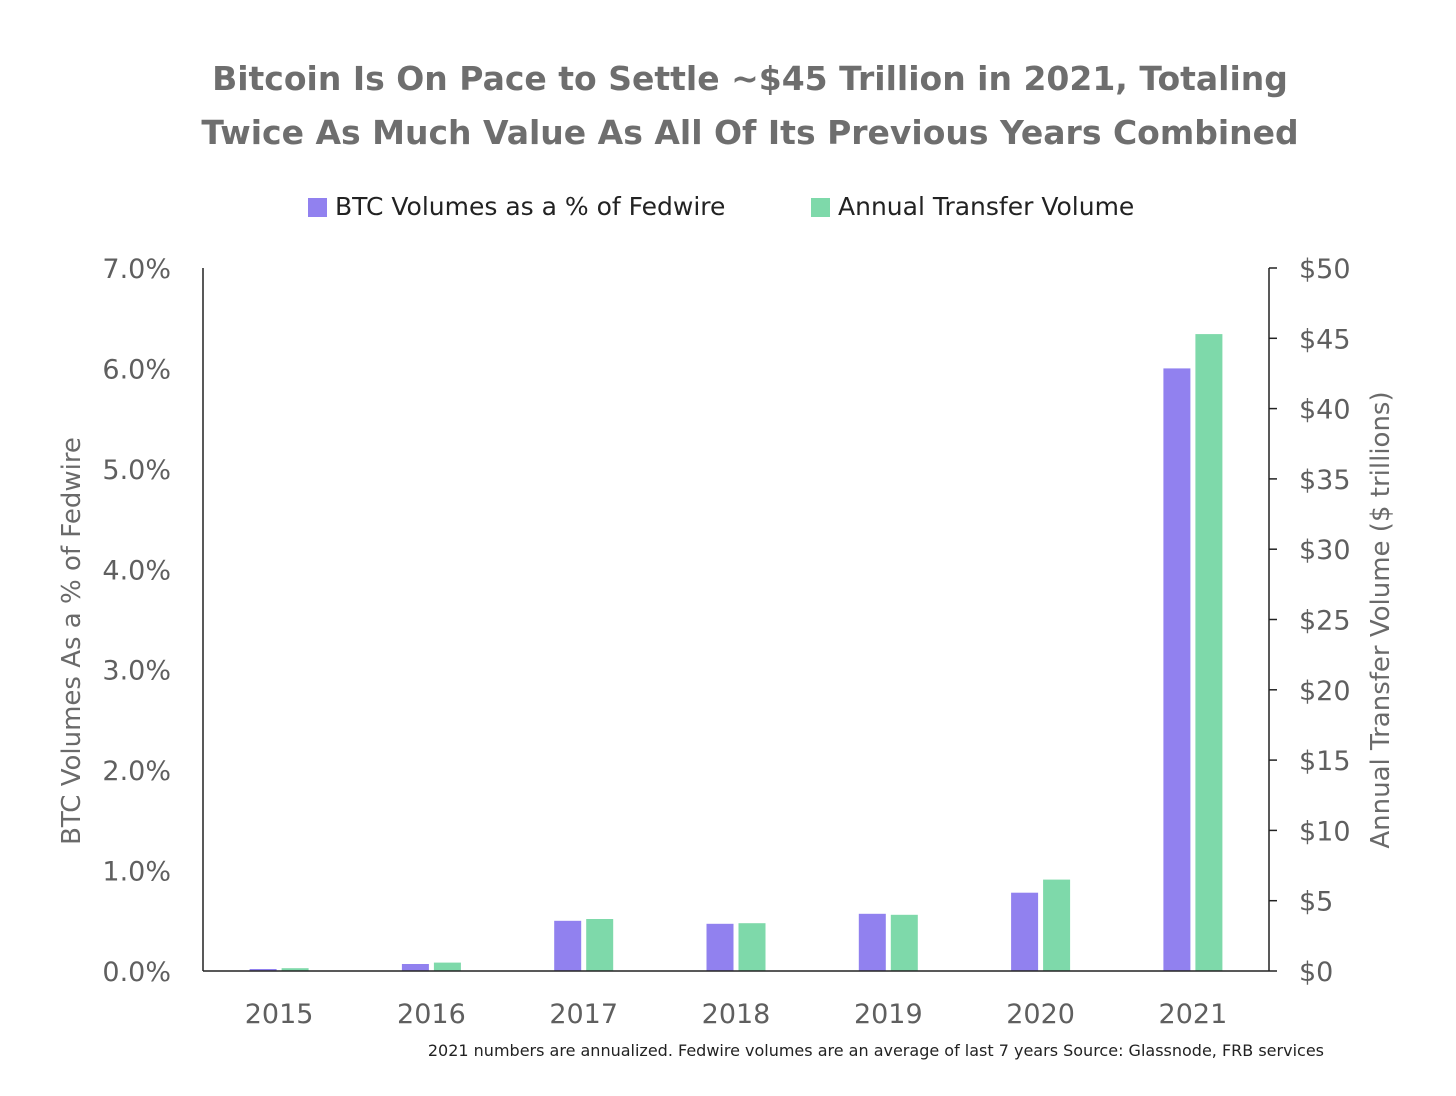  Describe the element at coordinates (820, 207) in the screenshot. I see `legend-swatch-transfer-volume` at that location.